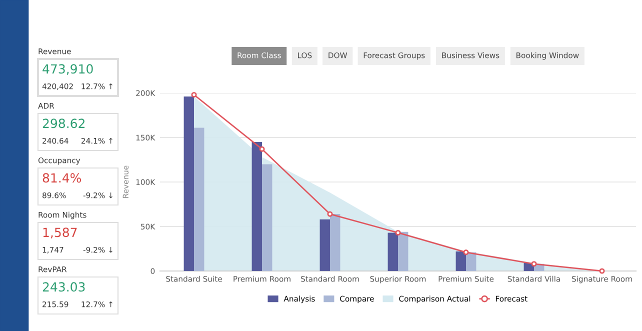  I want to click on text: 473,910, so click(67, 69).